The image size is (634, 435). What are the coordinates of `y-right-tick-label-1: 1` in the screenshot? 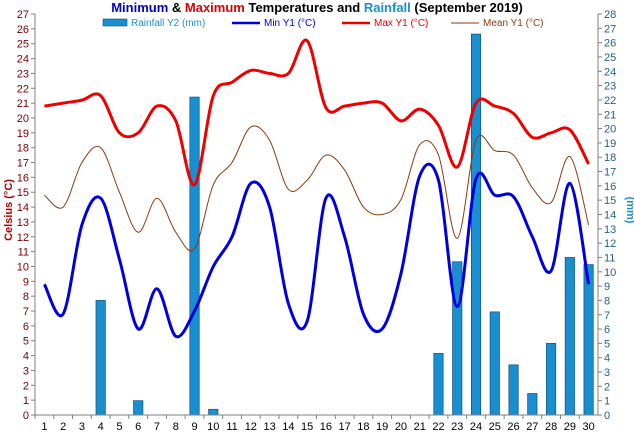 It's located at (607, 402).